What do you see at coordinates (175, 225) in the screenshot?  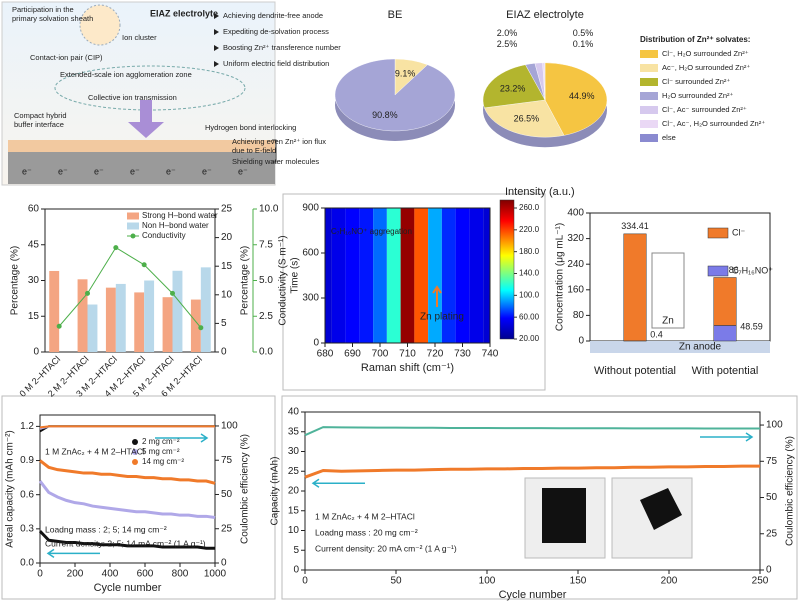 I see `legend-label: Non H–bond water` at bounding box center [175, 225].